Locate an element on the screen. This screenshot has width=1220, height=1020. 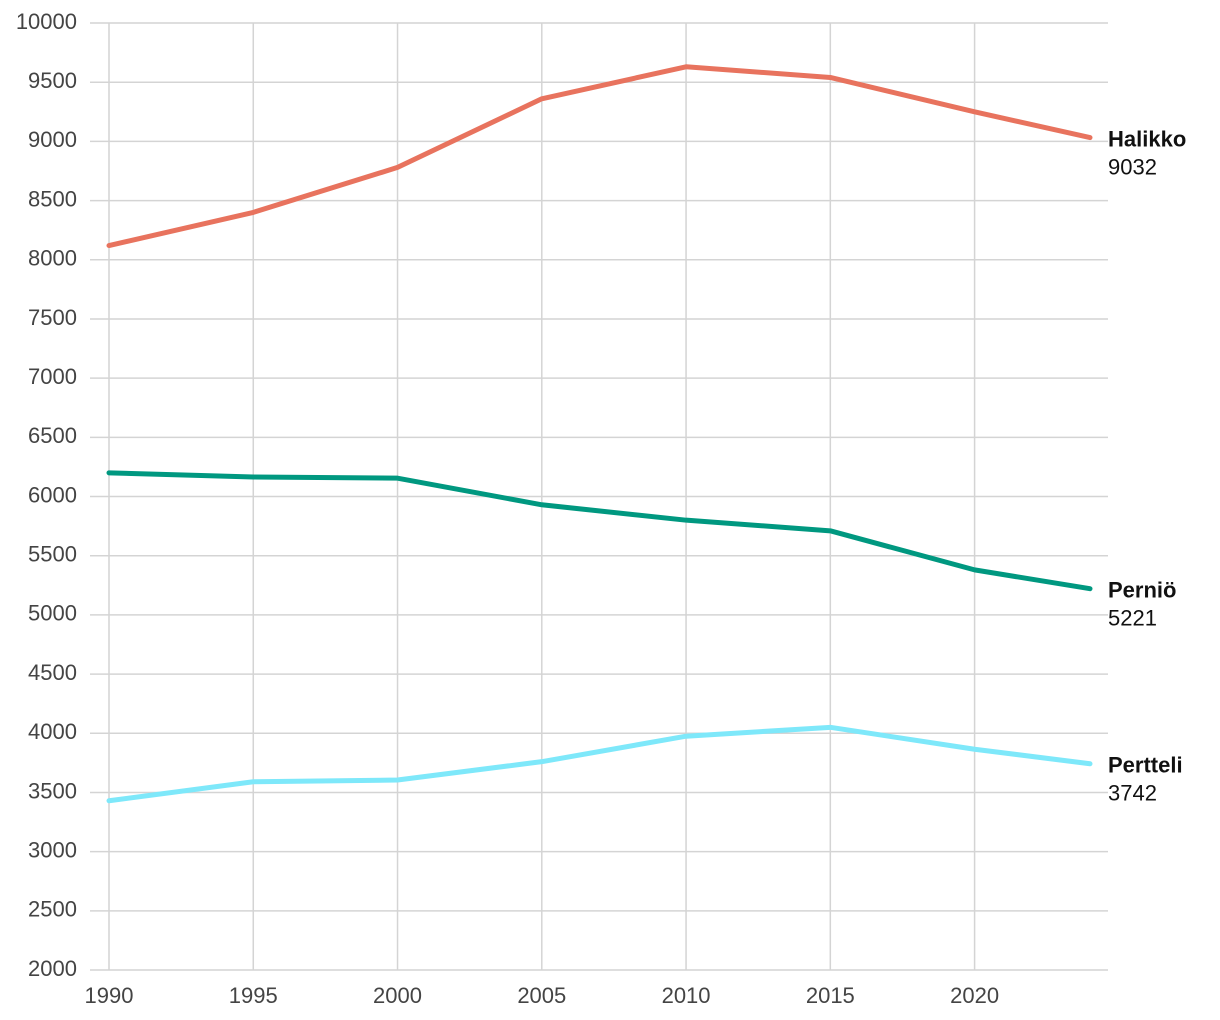
y-tick-label: 2500 is located at coordinates (52, 909).